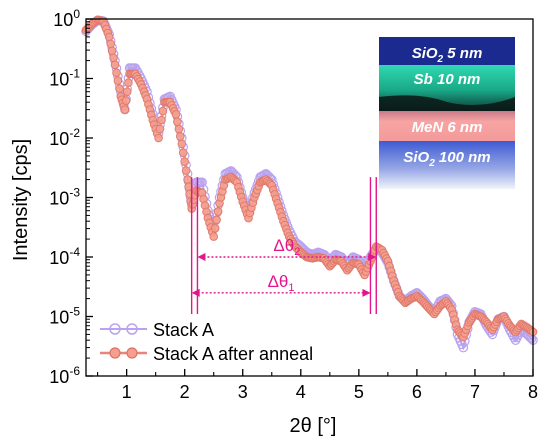 The image size is (550, 444). I want to click on layer-label-sio2-substrate: SiO2 100 nm, so click(446, 159).